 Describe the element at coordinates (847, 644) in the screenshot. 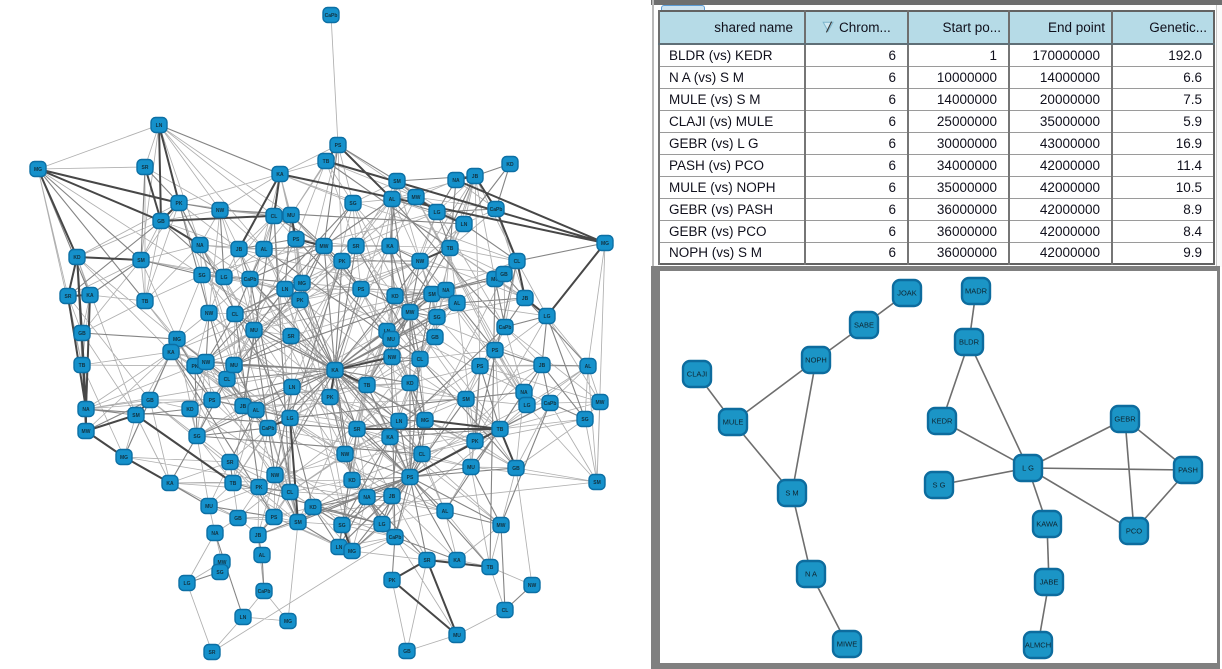

I see `svg-text: MIWE` at that location.